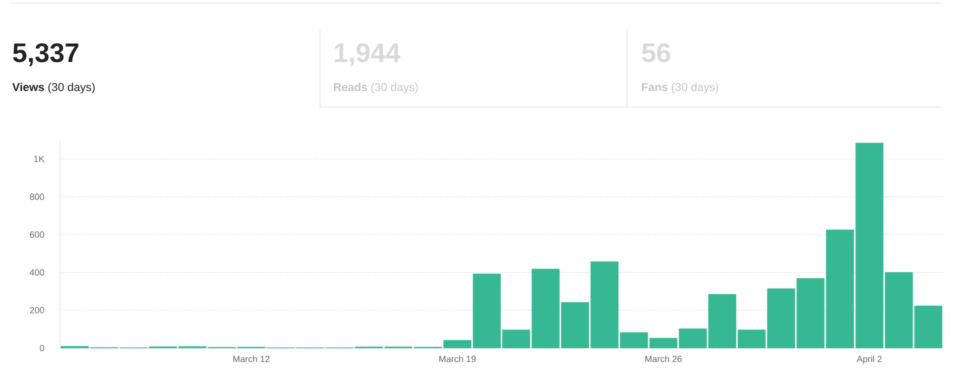  What do you see at coordinates (376, 88) in the screenshot?
I see `text: Reads (30 days)` at bounding box center [376, 88].